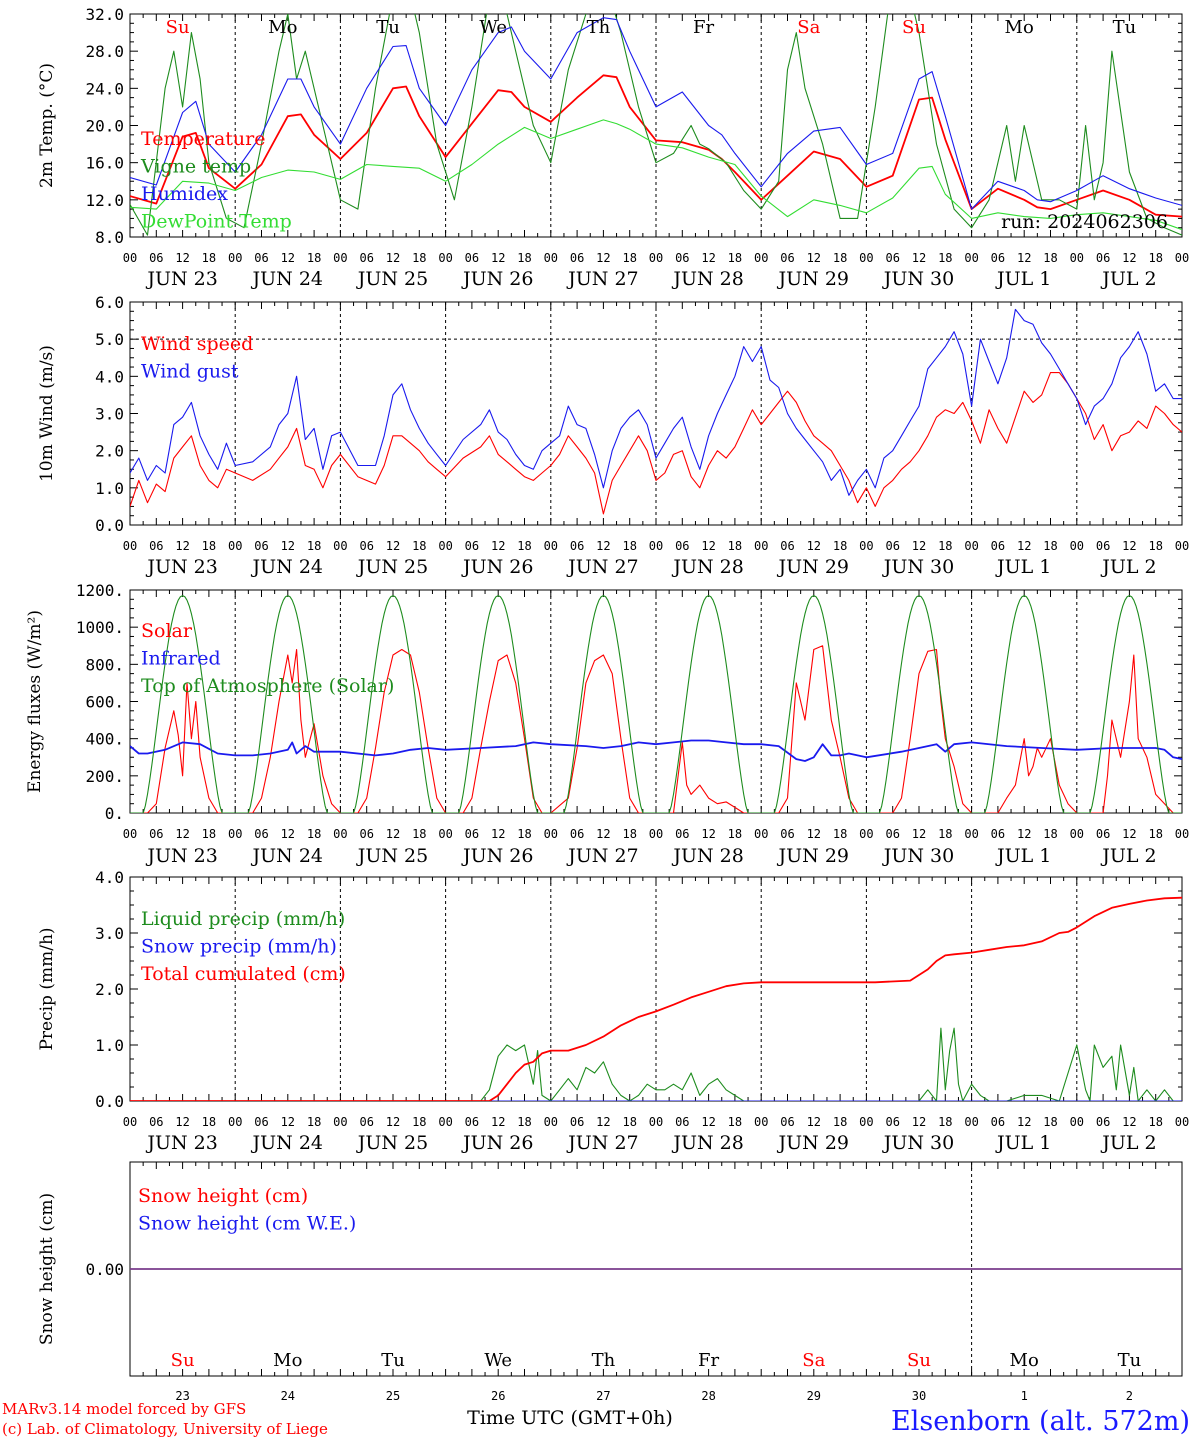 The height and width of the screenshot is (1440, 1194). I want to click on day-name: Su, so click(183, 1360).